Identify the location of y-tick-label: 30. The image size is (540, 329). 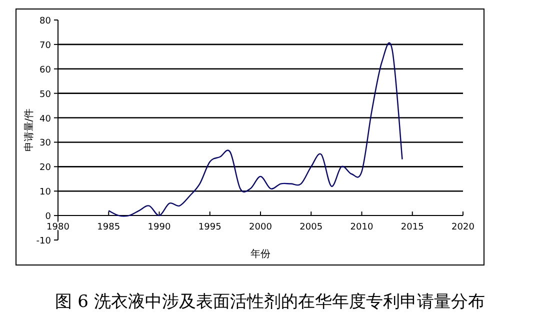
(46, 143).